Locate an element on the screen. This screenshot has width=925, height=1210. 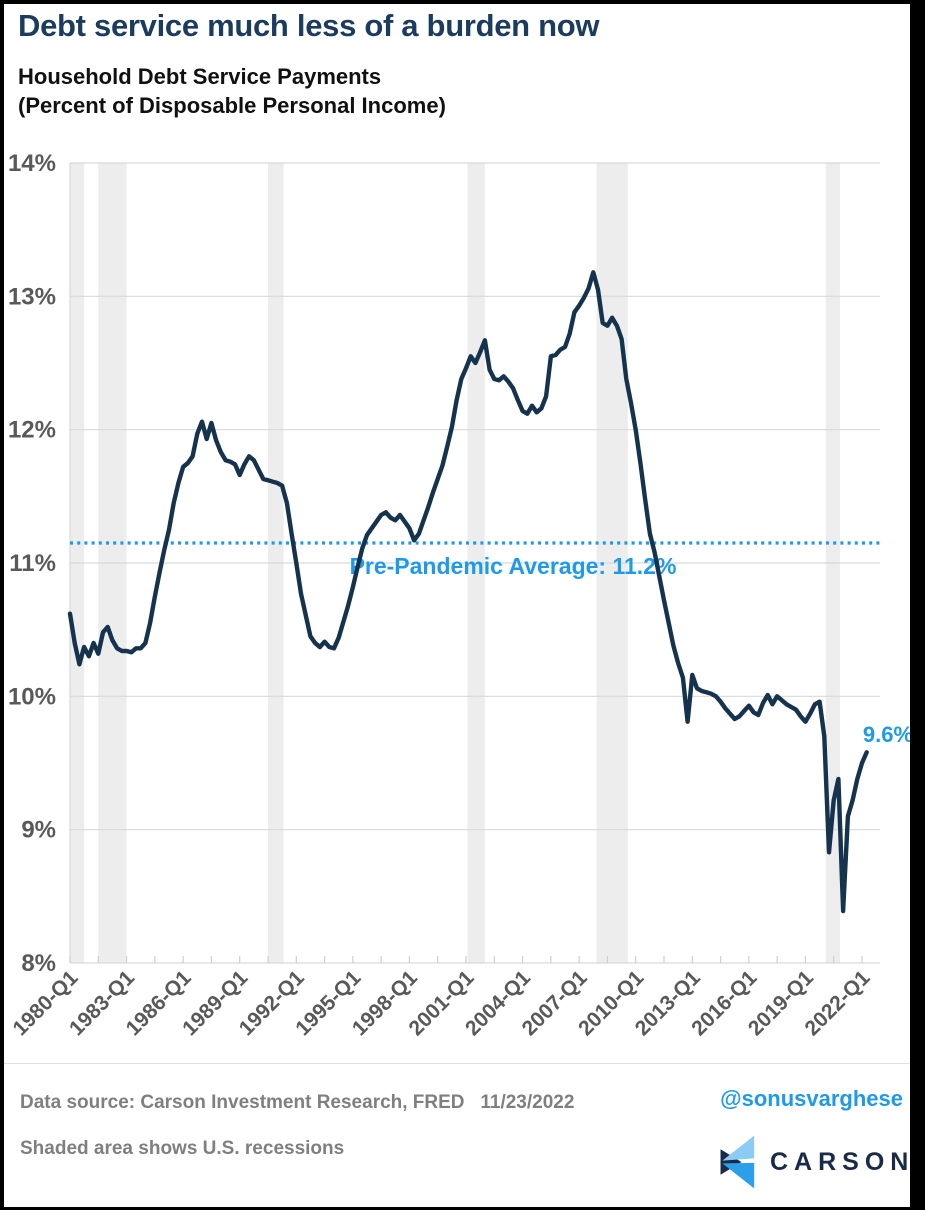
average-annotation: Pre-Pandemic Average: 11.2% is located at coordinates (513, 566).